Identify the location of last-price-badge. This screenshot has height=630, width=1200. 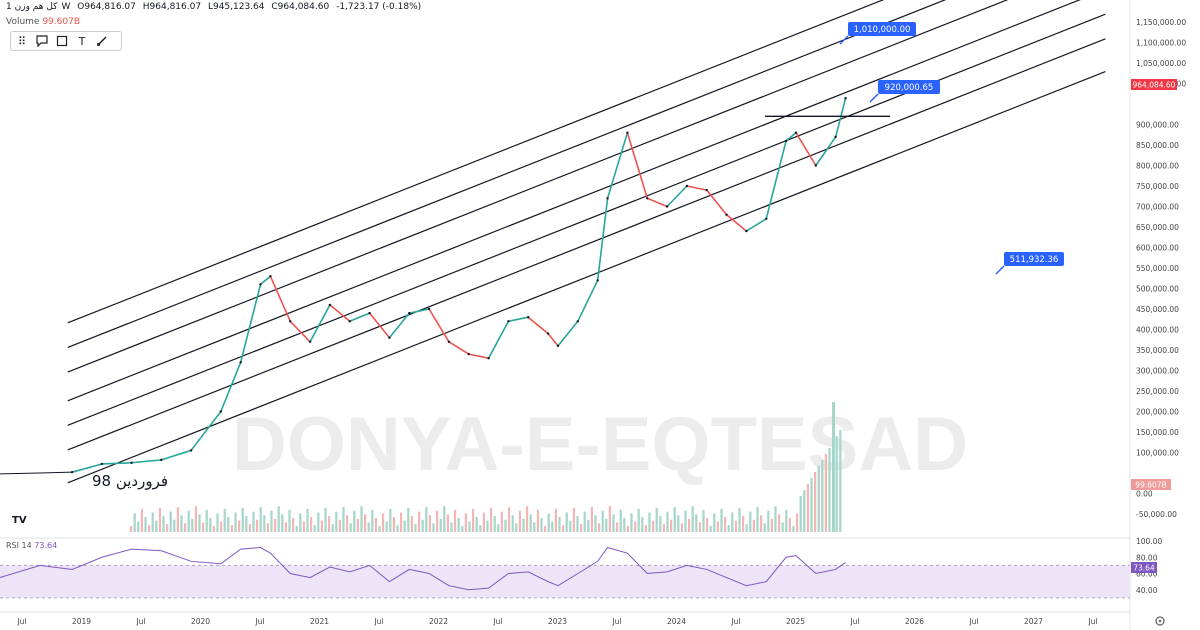
(1154, 84).